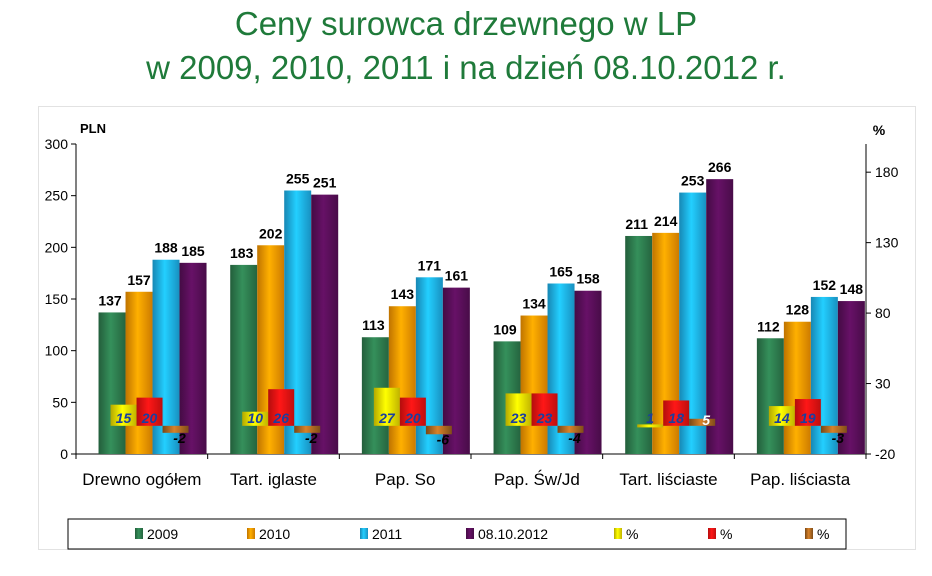 The image size is (932, 576). What do you see at coordinates (57, 247) in the screenshot?
I see `y-tick-label-left: 200` at bounding box center [57, 247].